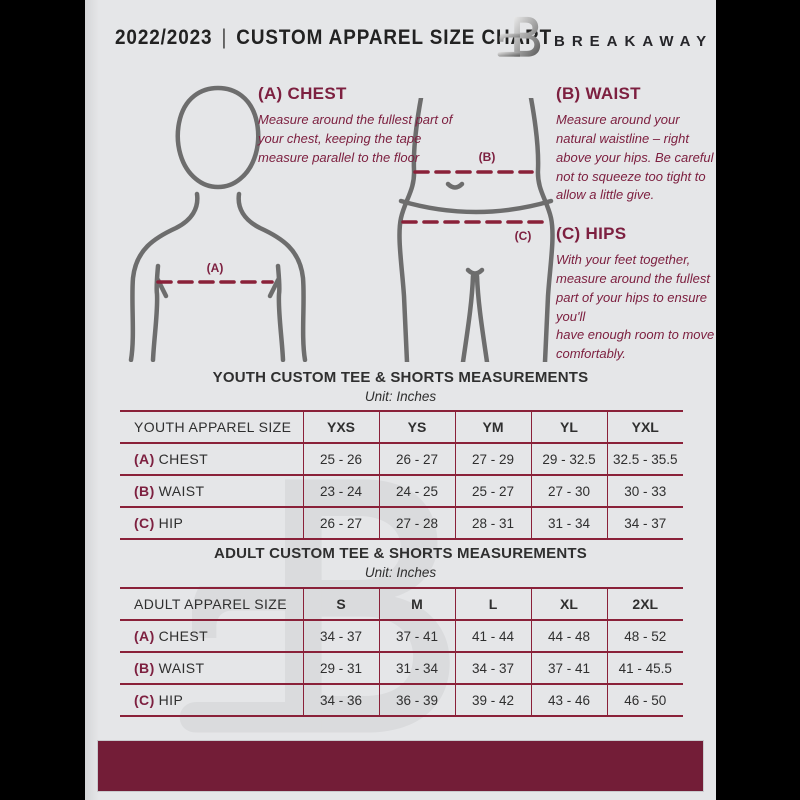 This screenshot has height=800, width=800. Describe the element at coordinates (541, 230) in the screenshot. I see `right-side-outline` at that location.